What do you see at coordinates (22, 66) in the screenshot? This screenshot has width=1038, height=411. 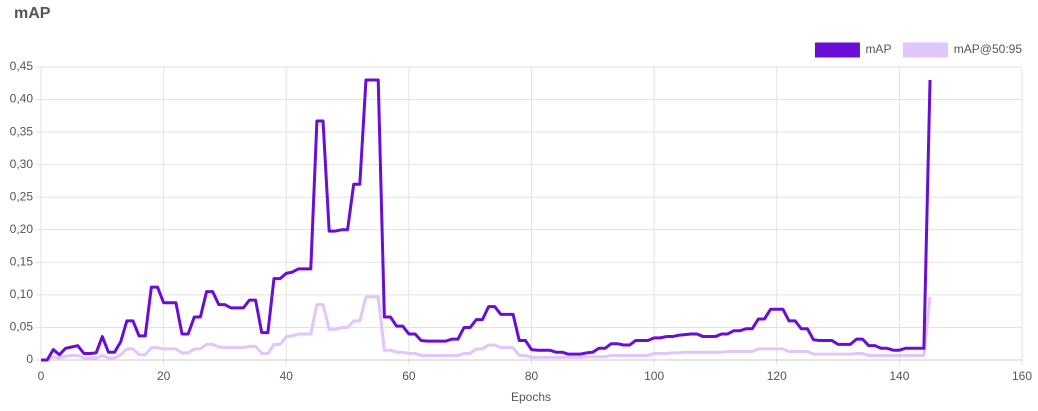 I see `y-tick-label: 0,45` at bounding box center [22, 66].